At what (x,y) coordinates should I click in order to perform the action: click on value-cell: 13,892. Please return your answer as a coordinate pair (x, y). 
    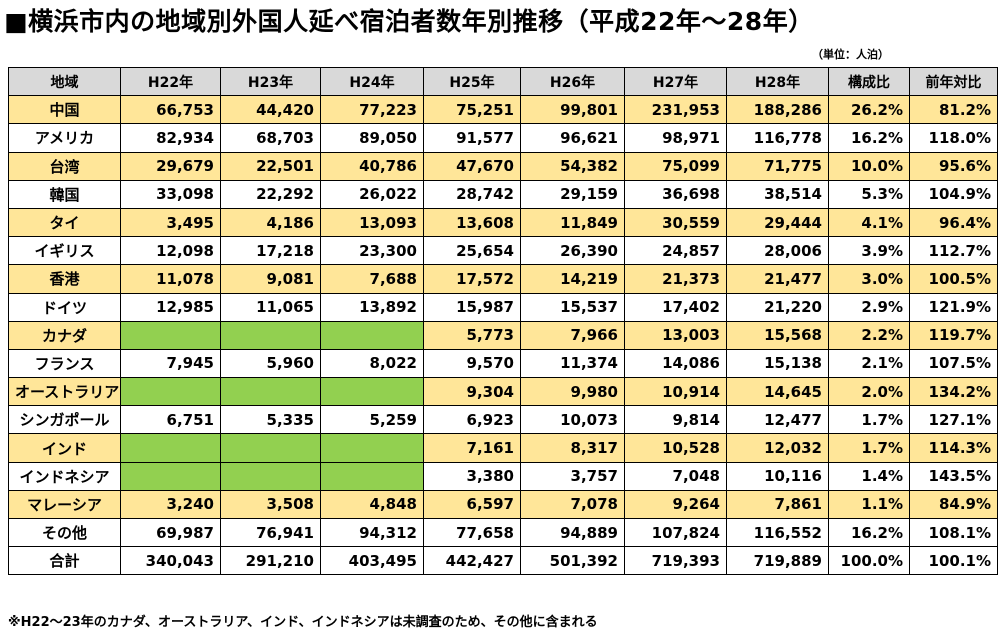
    Looking at the image, I should click on (372, 307).